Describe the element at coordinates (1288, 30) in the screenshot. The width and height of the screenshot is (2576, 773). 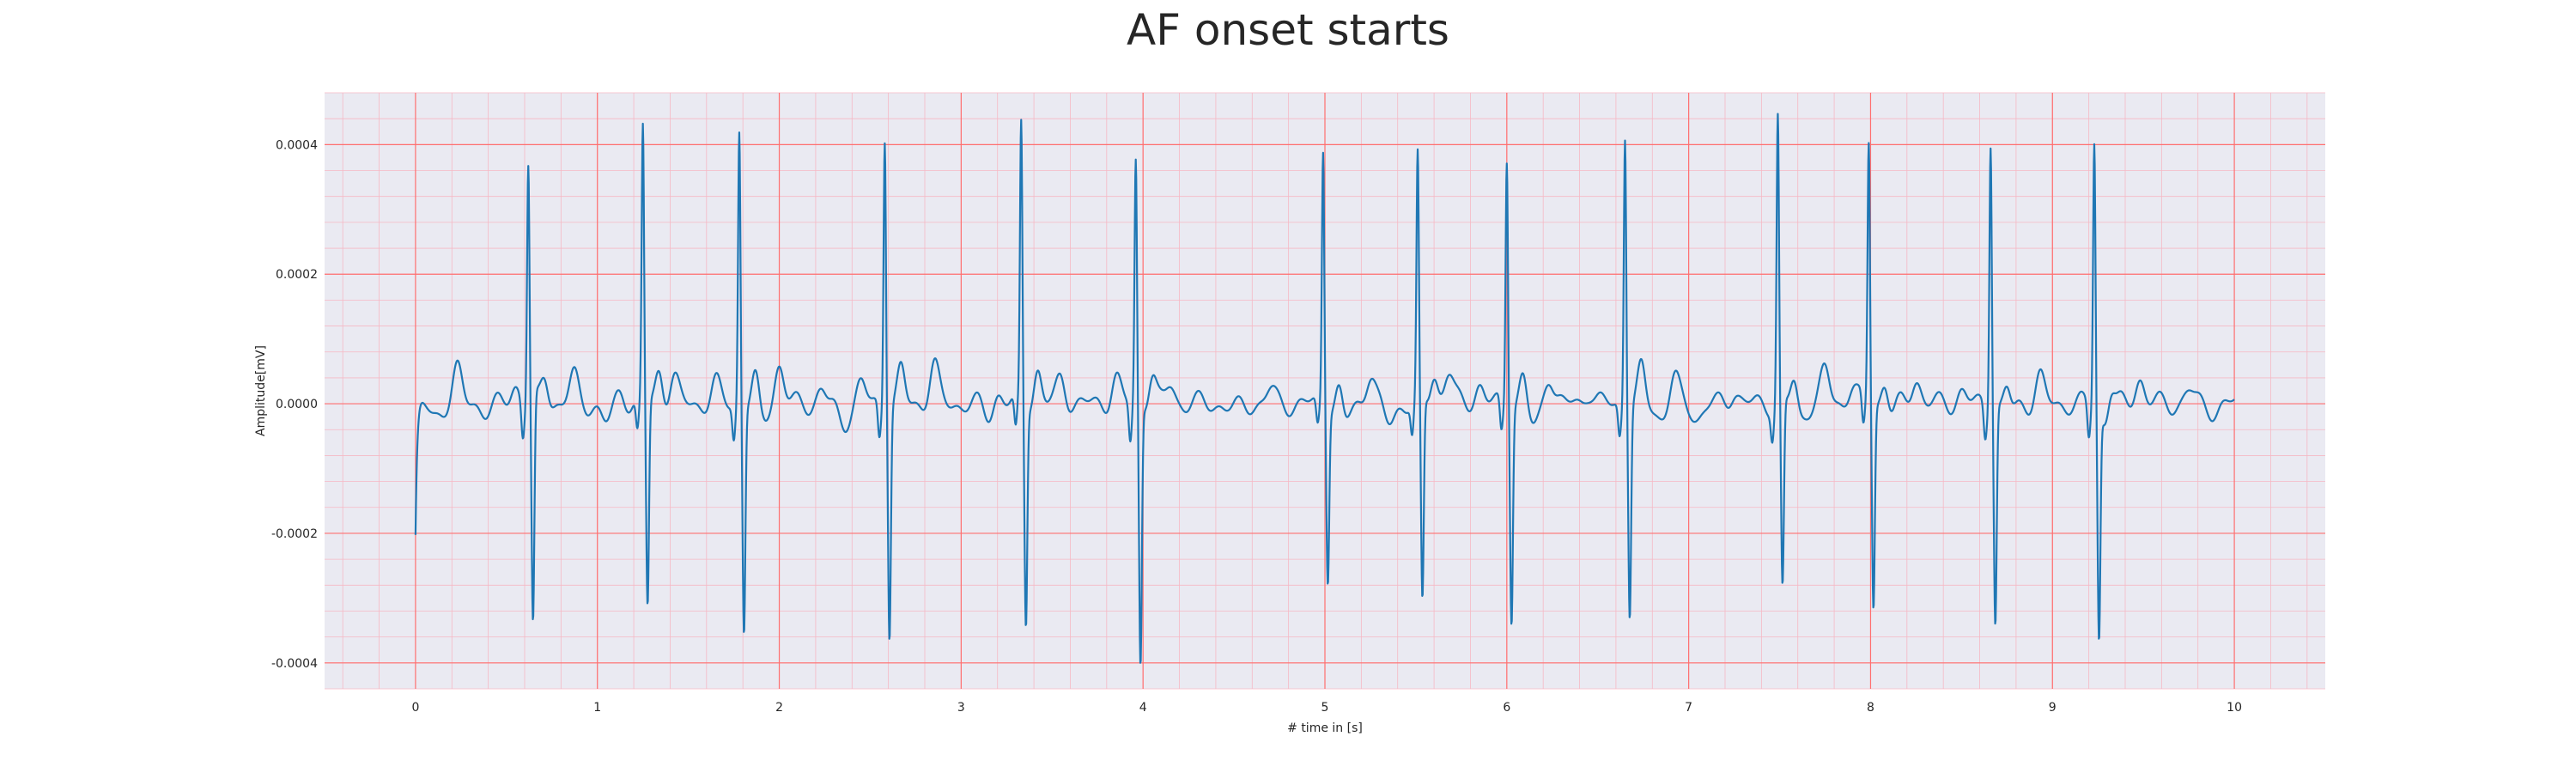
I see `chart-title: AF onset starts` at that location.